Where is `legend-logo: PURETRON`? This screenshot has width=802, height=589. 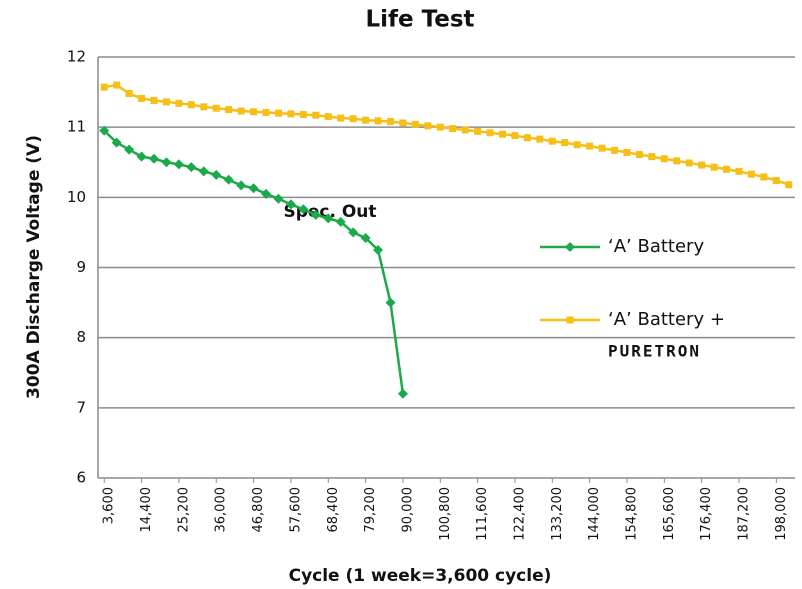
legend-logo: PURETRON is located at coordinates (654, 351).